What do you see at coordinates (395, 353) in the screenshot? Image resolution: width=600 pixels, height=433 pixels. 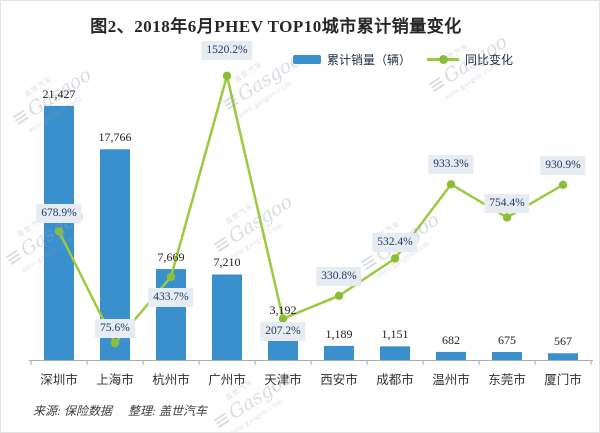 I see `bar-成都市` at bounding box center [395, 353].